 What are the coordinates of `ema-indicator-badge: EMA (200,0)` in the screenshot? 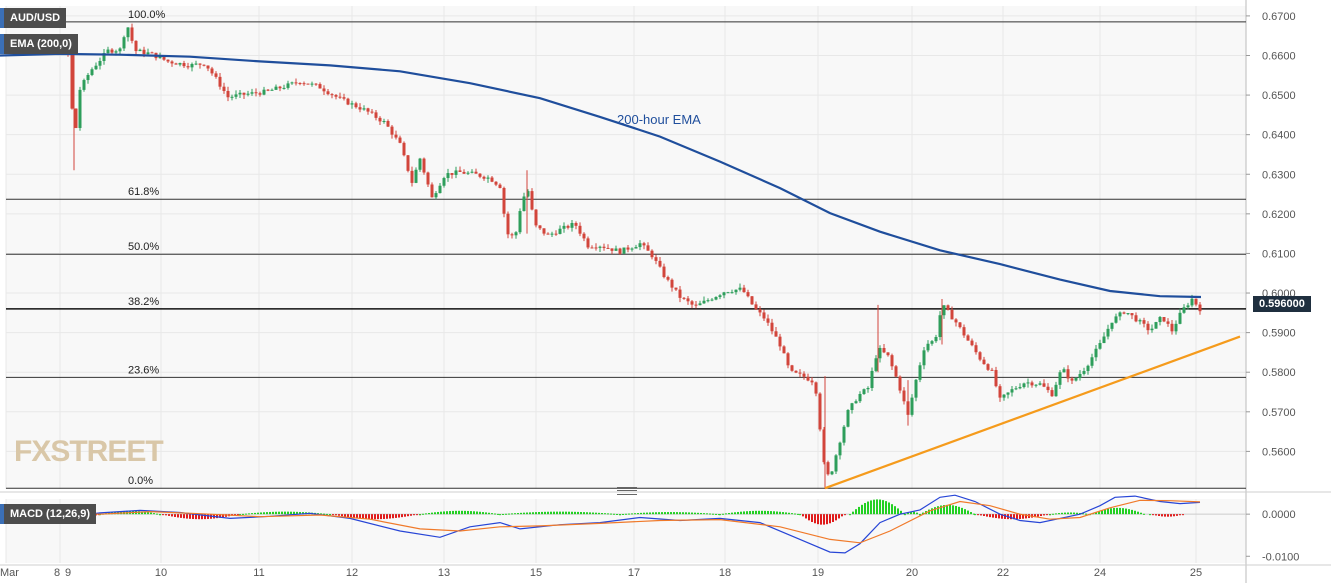 It's located at (39, 44).